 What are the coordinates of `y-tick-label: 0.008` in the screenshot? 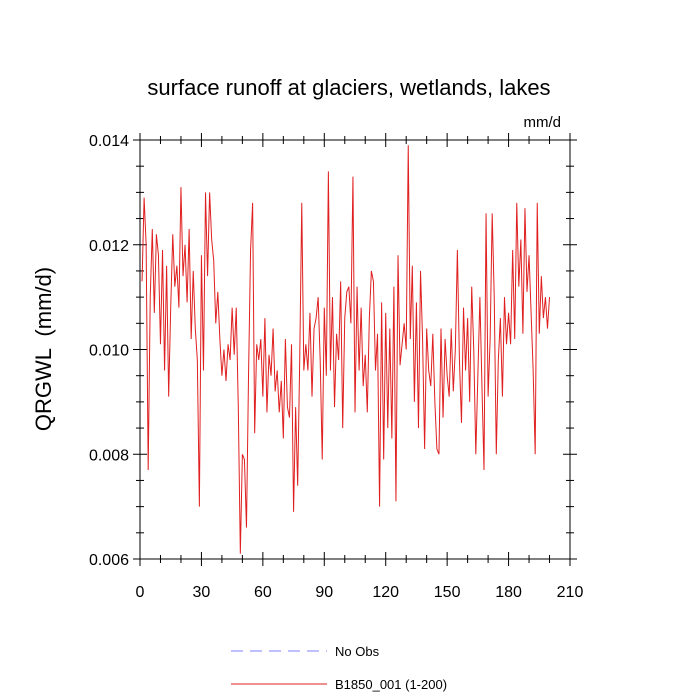 It's located at (109, 455).